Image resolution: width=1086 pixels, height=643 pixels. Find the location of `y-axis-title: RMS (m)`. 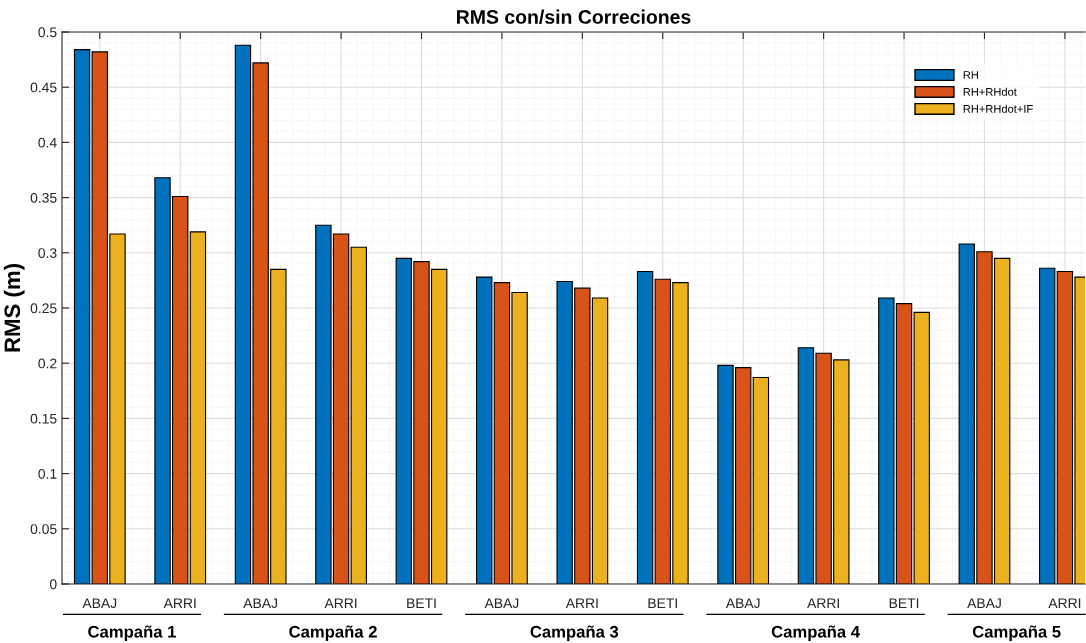

y-axis-title: RMS (m) is located at coordinates (14, 308).